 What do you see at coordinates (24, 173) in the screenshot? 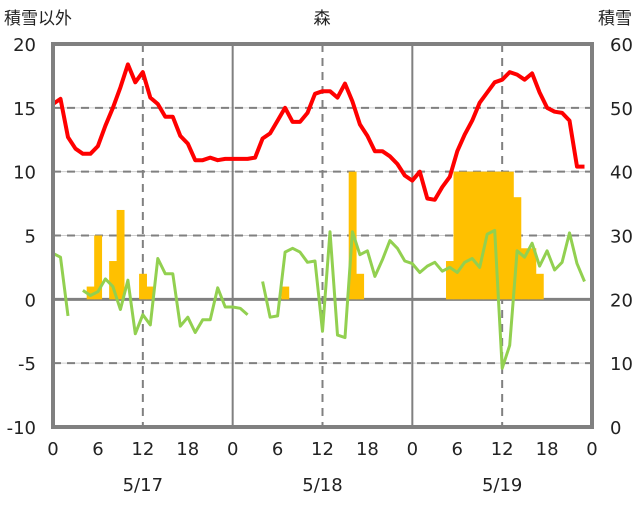
I see `y-left-tick-label: 10` at bounding box center [24, 173].